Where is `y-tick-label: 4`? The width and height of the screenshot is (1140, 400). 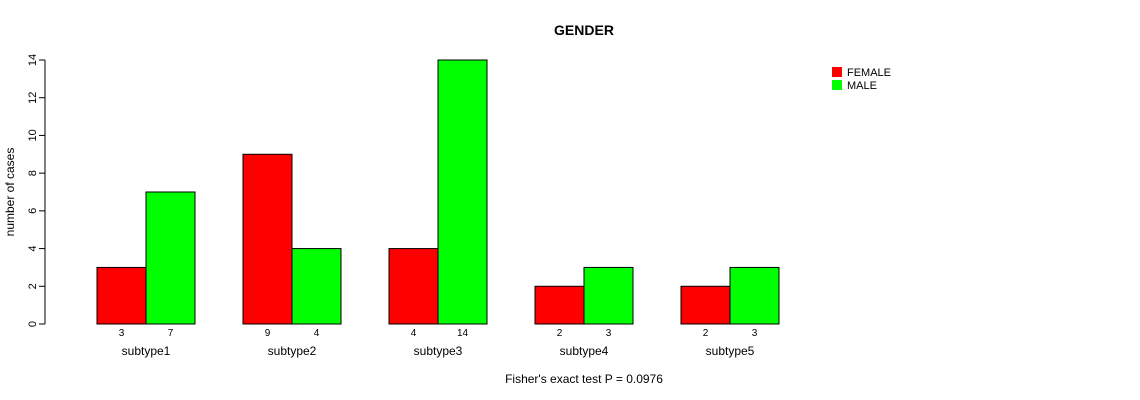
y-tick-label: 4 is located at coordinates (33, 249).